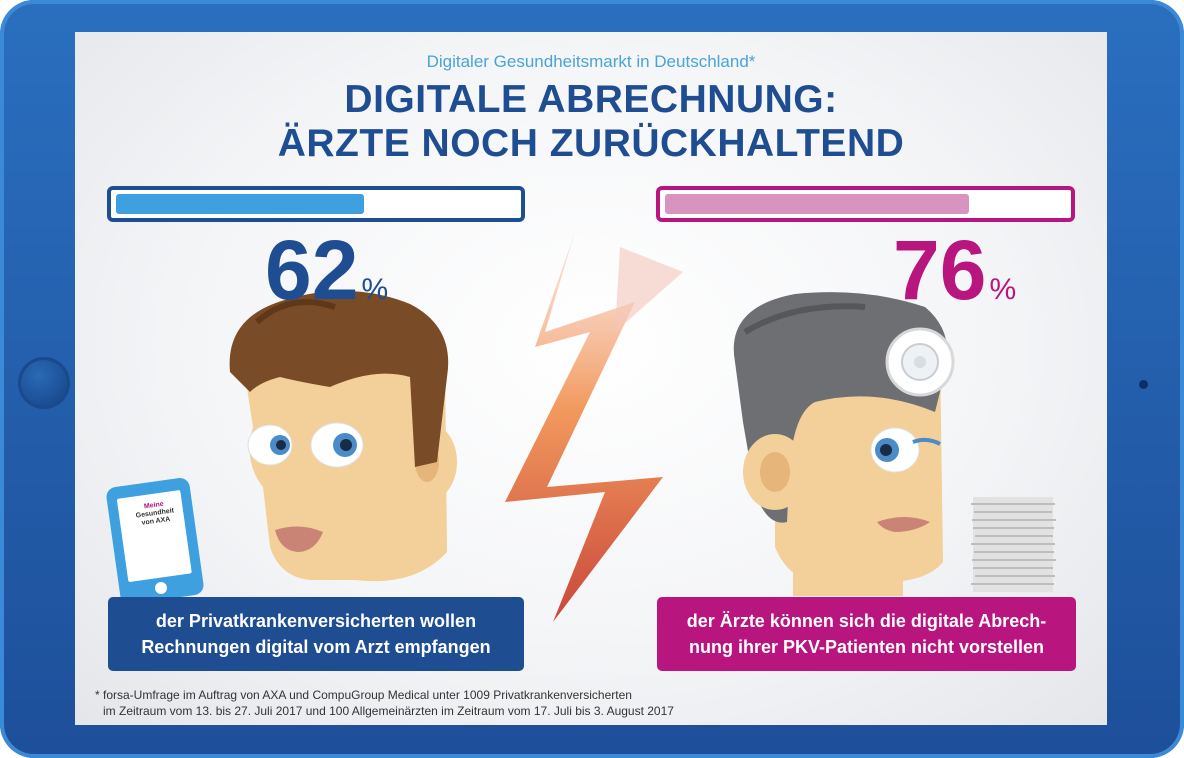 Image resolution: width=1184 pixels, height=758 pixels. Describe the element at coordinates (240, 204) in the screenshot. I see `patients-progress-fill` at that location.